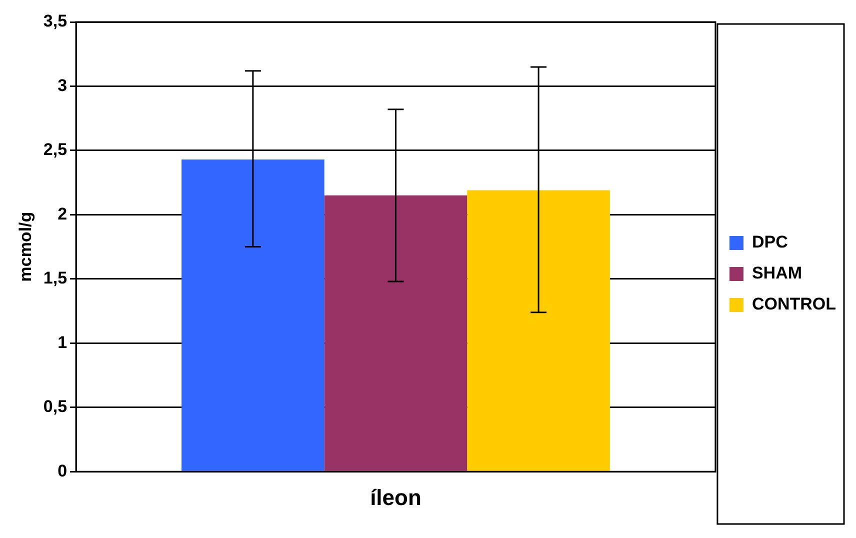 This screenshot has width=856, height=538. I want to click on y-tick-label: 0, so click(63, 470).